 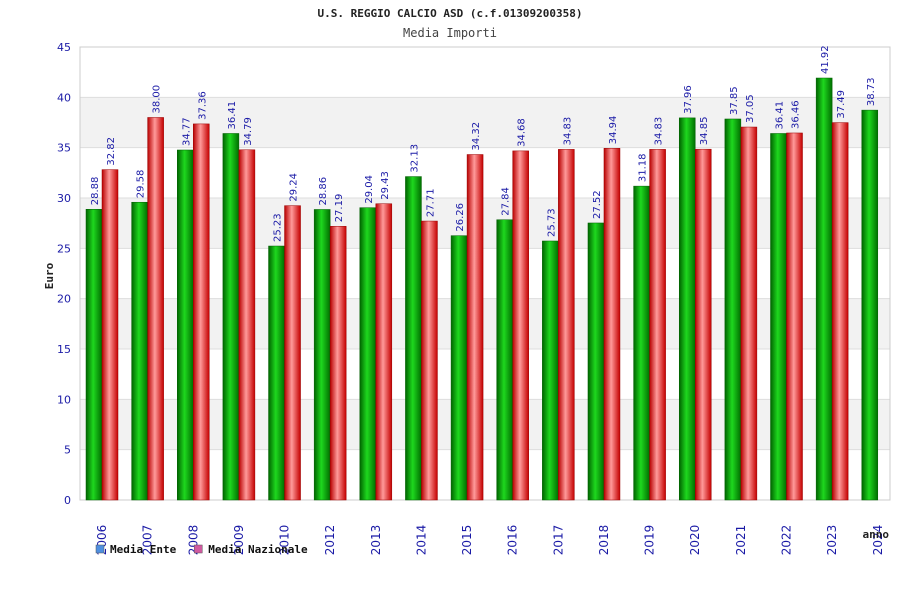 What do you see at coordinates (841, 104) in the screenshot?
I see `data-label-media-nazionale: 37.49` at bounding box center [841, 104].